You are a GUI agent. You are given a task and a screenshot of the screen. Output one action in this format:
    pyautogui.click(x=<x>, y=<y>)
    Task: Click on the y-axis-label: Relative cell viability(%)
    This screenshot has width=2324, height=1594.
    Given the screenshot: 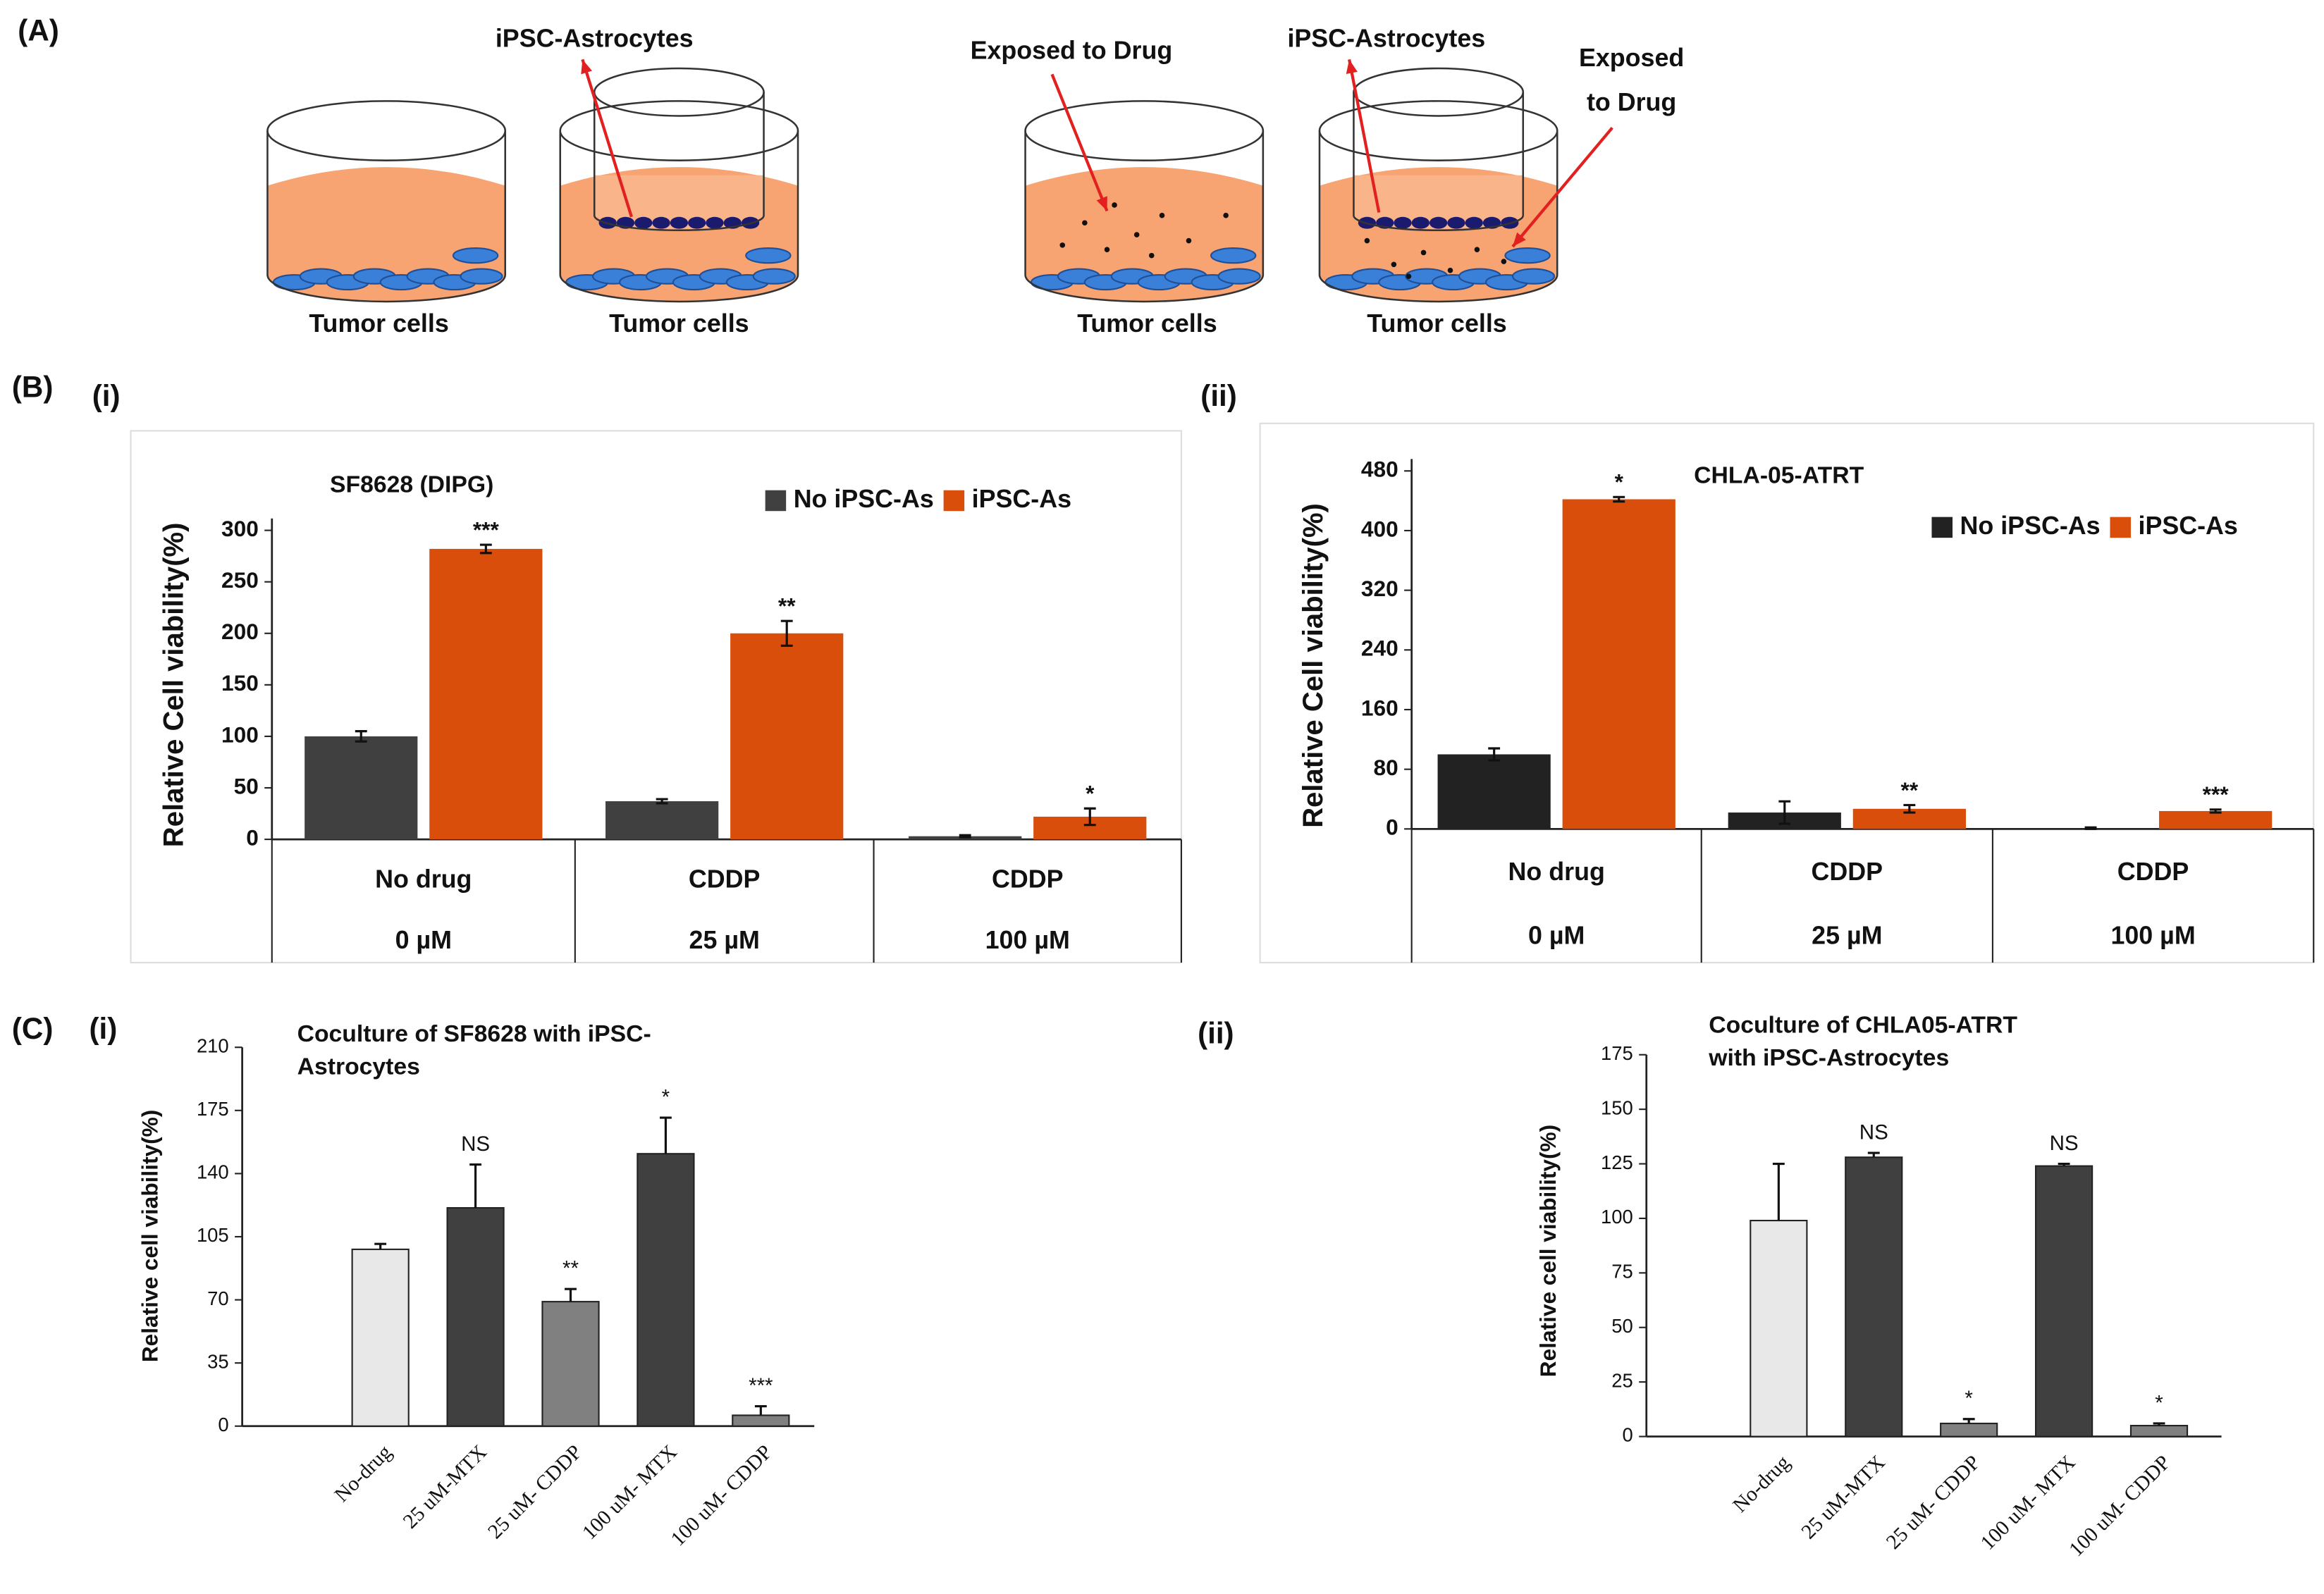 What is the action you would take?
    pyautogui.click(x=149, y=1236)
    